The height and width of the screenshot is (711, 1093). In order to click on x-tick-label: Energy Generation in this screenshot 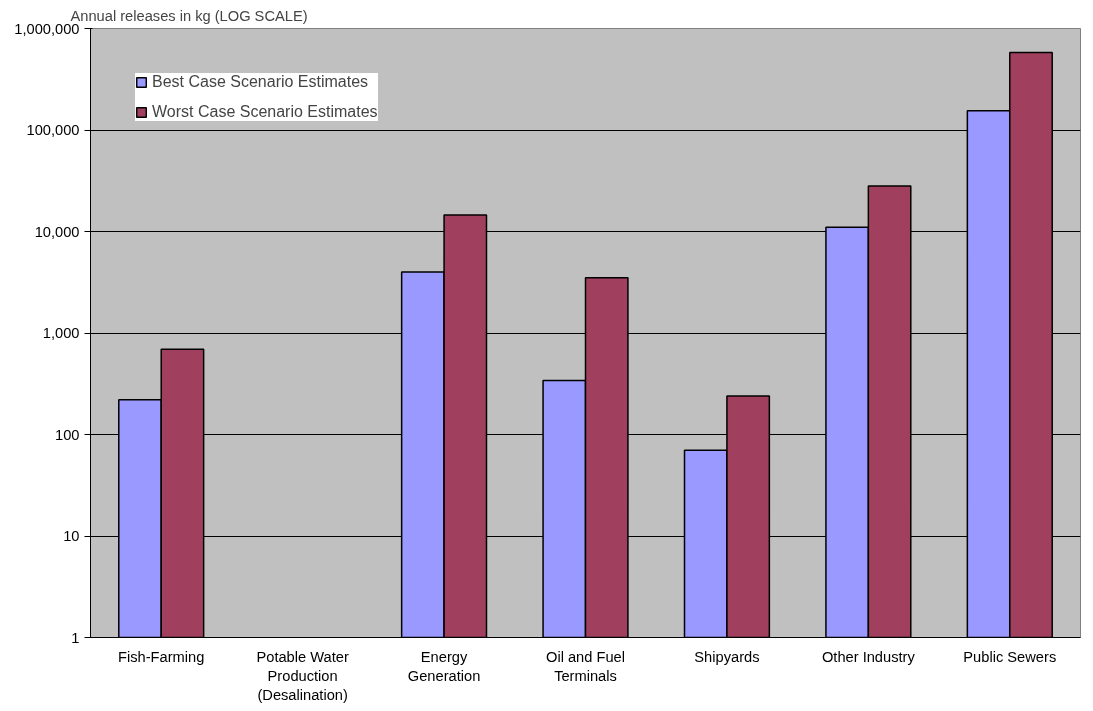, I will do `click(444, 666)`.